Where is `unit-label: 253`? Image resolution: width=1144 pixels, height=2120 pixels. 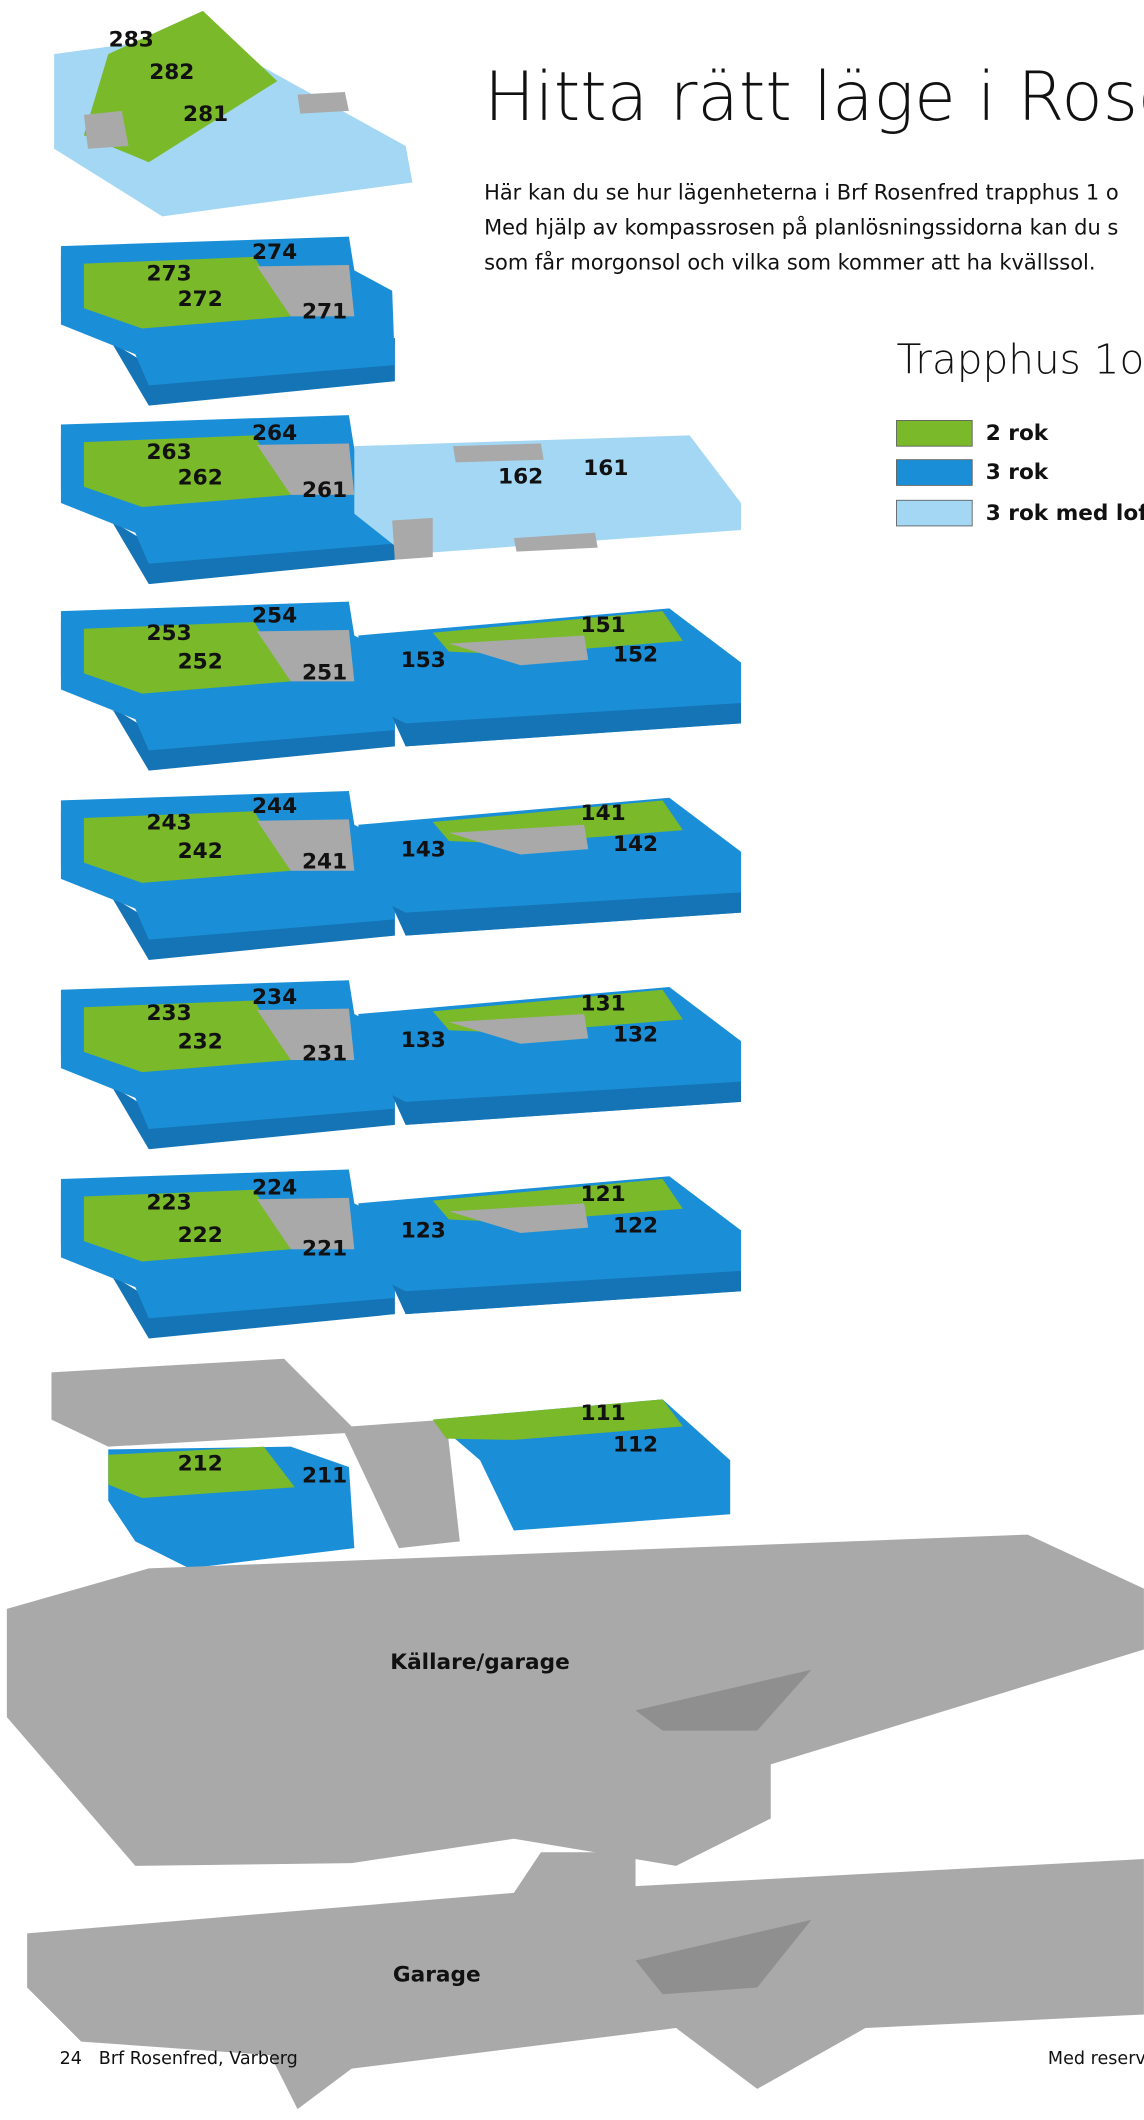
unit-label: 253 is located at coordinates (169, 633).